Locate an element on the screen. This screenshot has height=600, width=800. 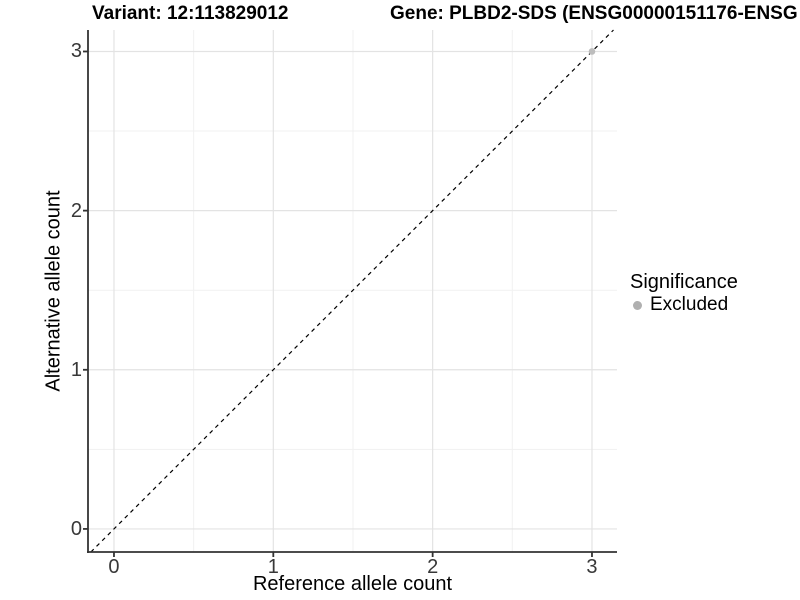
y-tick-label: 2 is located at coordinates (76, 210).